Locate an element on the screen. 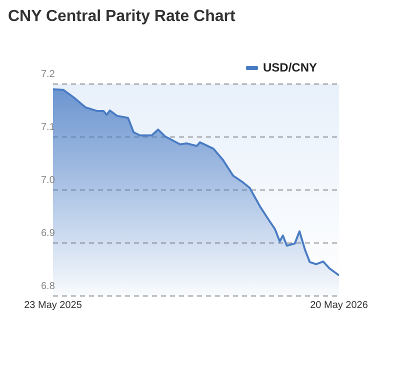  legend-label: USD/CNY is located at coordinates (290, 67).